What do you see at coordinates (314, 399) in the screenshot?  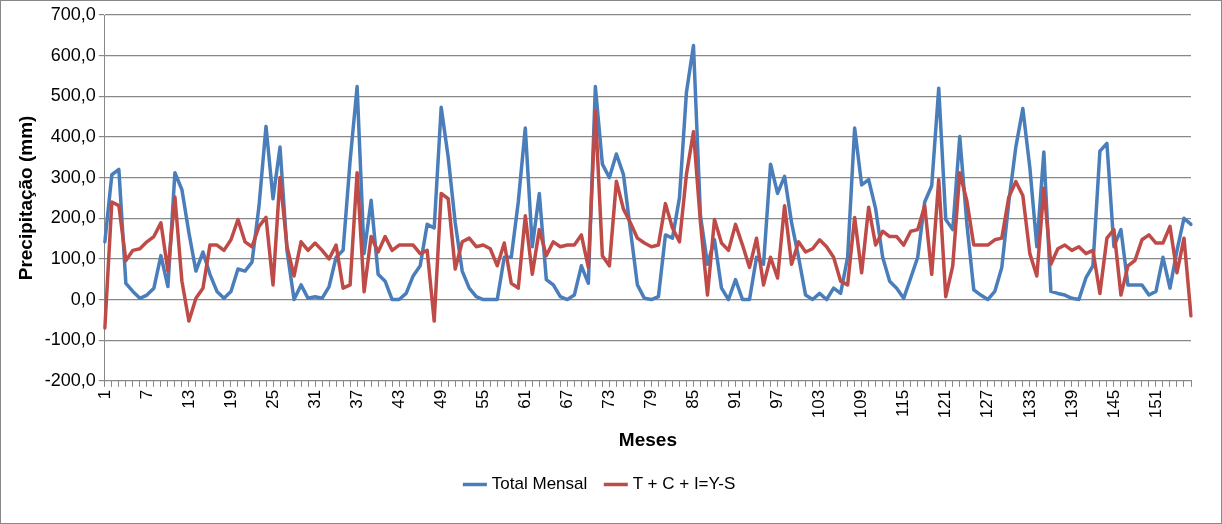 I see `x-tick-label: 31` at bounding box center [314, 399].